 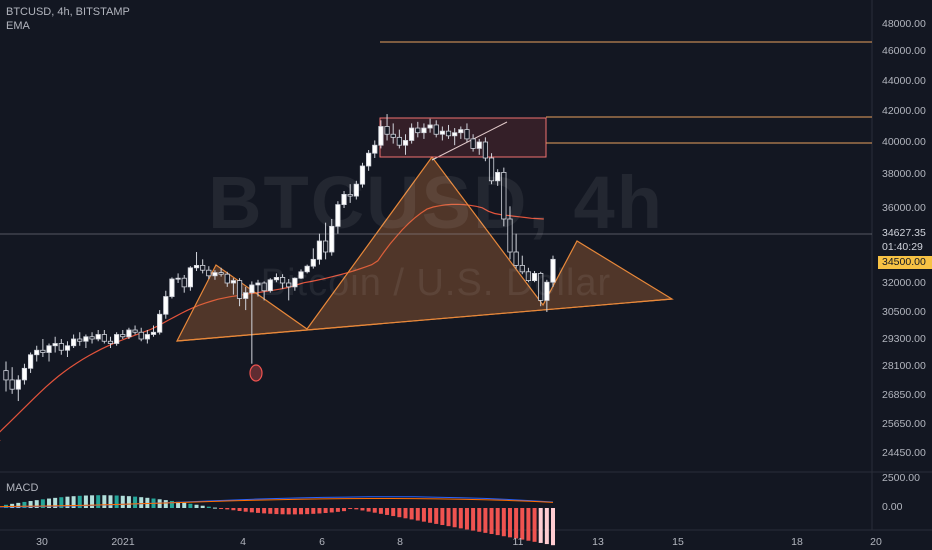 I want to click on price-tick-label: 28100.00, so click(x=904, y=366).